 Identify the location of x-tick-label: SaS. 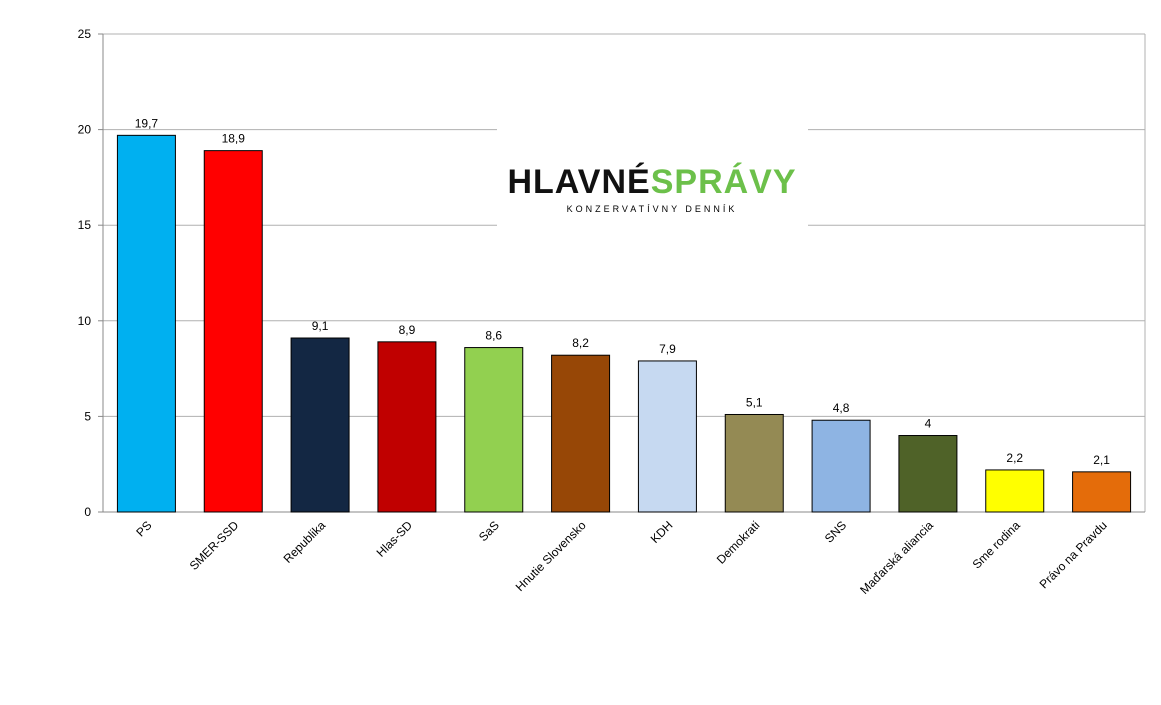
(489, 531).